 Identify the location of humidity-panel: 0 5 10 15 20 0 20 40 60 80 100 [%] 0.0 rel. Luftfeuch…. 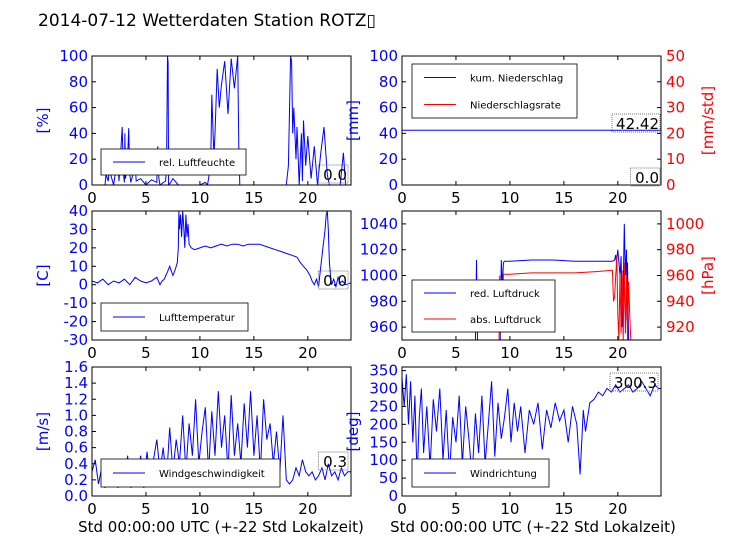
(193, 127).